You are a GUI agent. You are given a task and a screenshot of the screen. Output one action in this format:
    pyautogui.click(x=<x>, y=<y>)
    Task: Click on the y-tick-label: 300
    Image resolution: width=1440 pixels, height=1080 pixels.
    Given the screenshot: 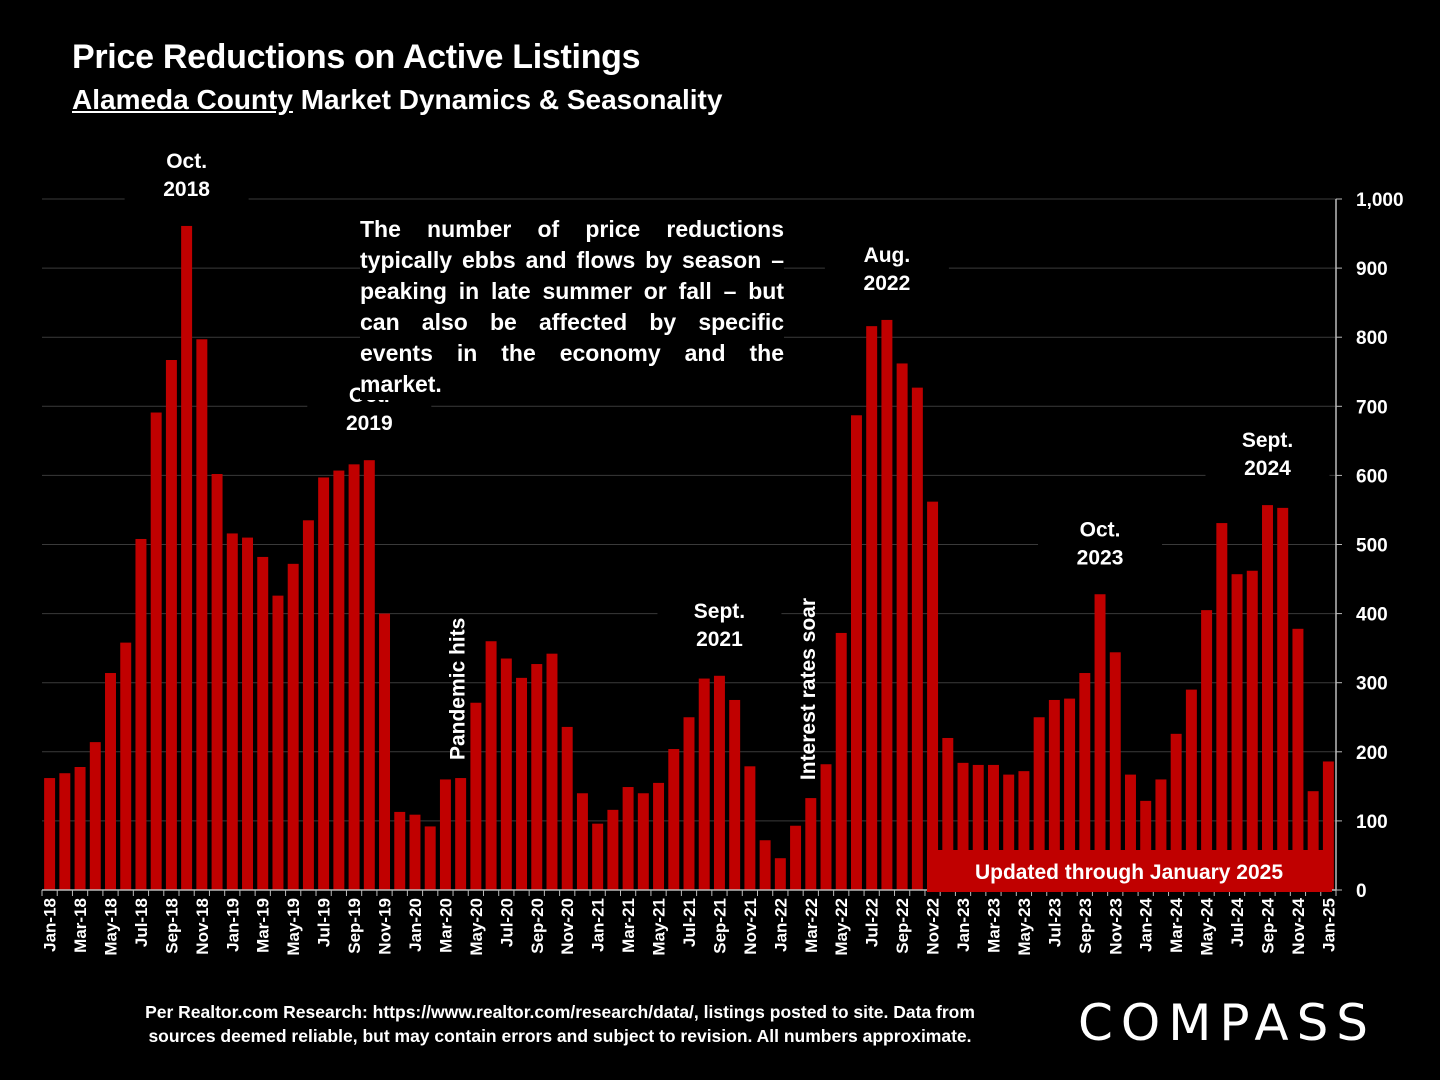 What is the action you would take?
    pyautogui.click(x=1372, y=684)
    